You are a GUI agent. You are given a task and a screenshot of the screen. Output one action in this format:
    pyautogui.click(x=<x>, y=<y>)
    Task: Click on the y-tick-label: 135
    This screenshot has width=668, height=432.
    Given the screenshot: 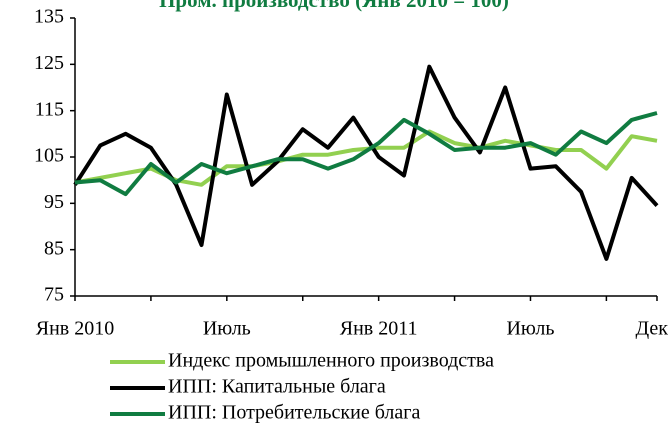 What is the action you would take?
    pyautogui.click(x=49, y=17)
    